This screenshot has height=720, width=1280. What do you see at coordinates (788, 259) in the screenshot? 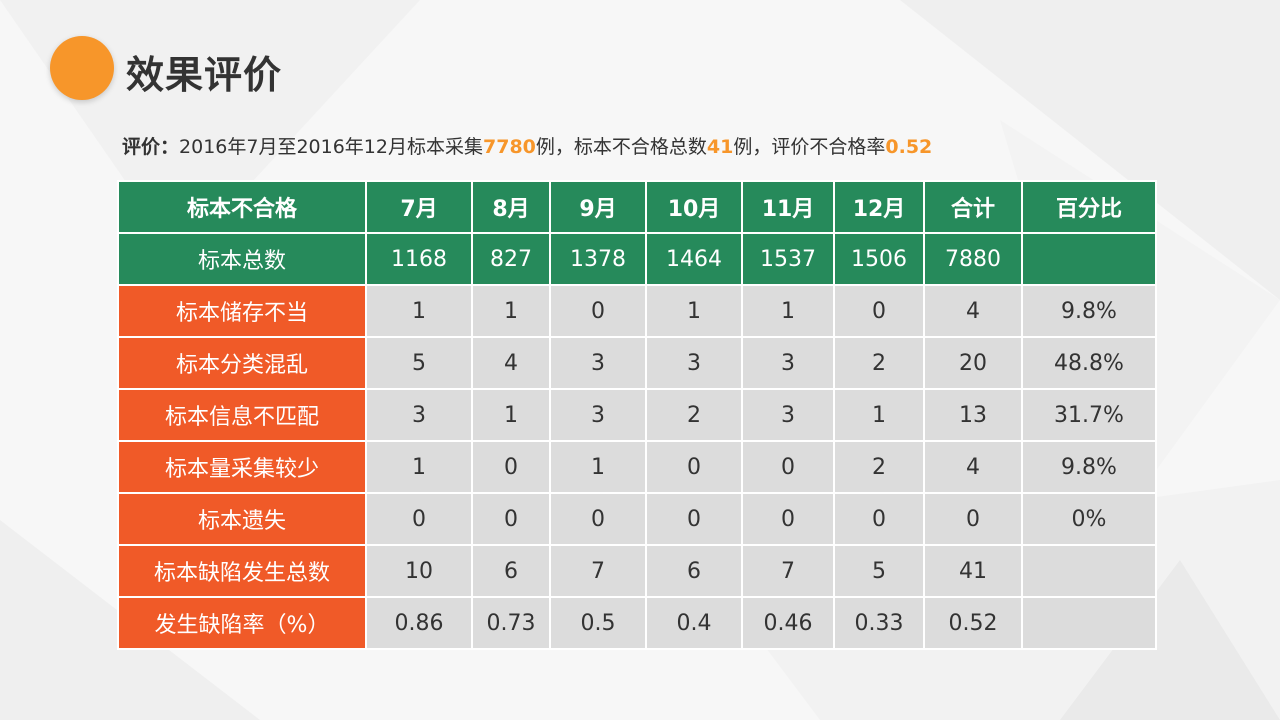
I see `table-cell: 1537` at bounding box center [788, 259].